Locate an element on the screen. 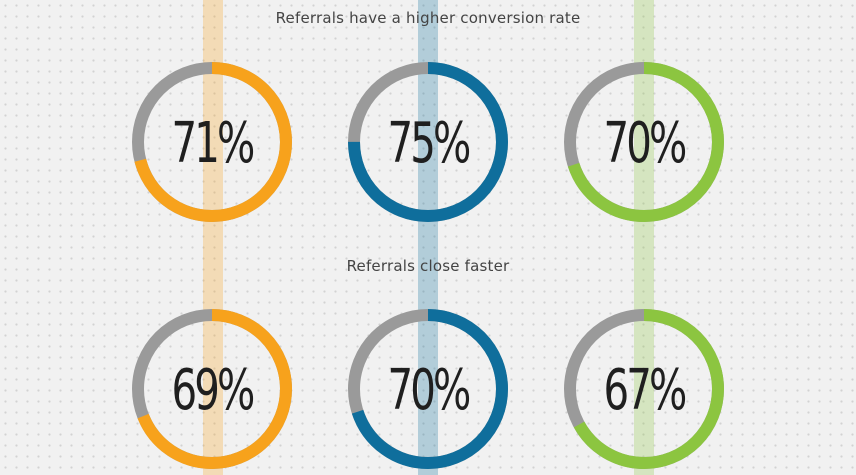 The height and width of the screenshot is (475, 856). donut-percent-label: 69% is located at coordinates (213, 389).